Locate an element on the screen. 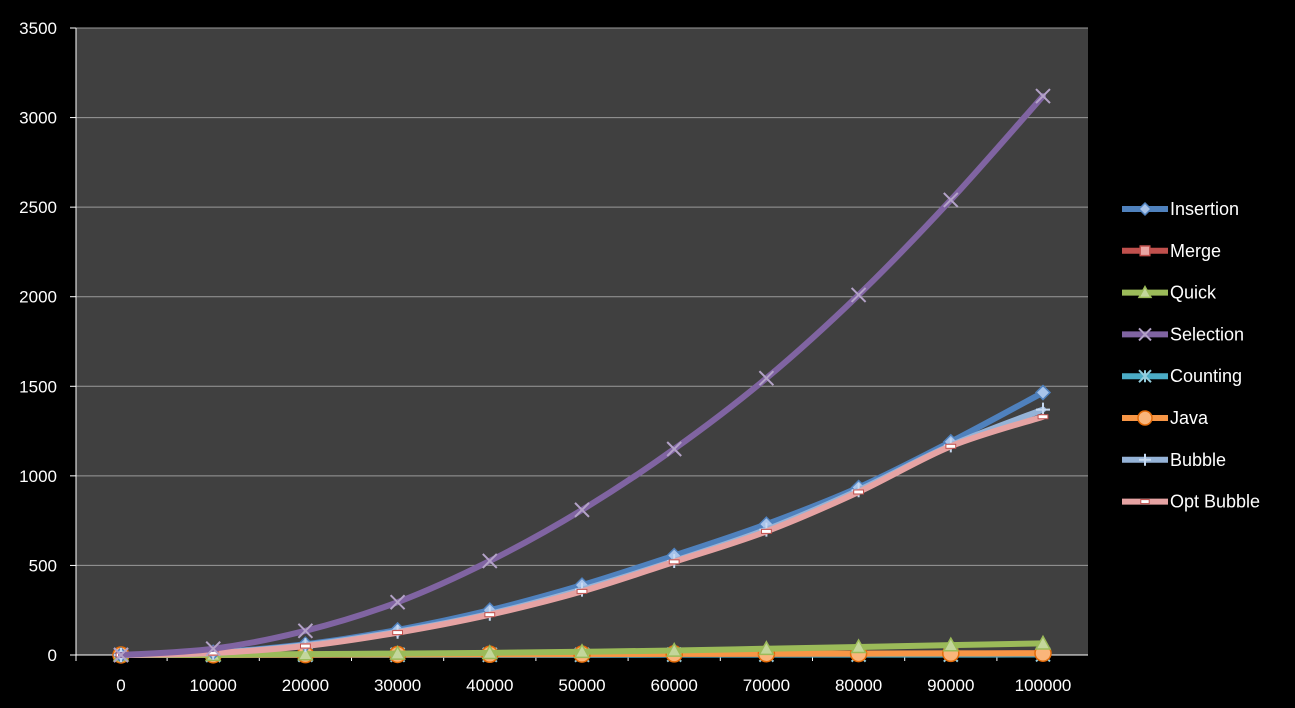  x-tick-label: 50000 is located at coordinates (581, 685).